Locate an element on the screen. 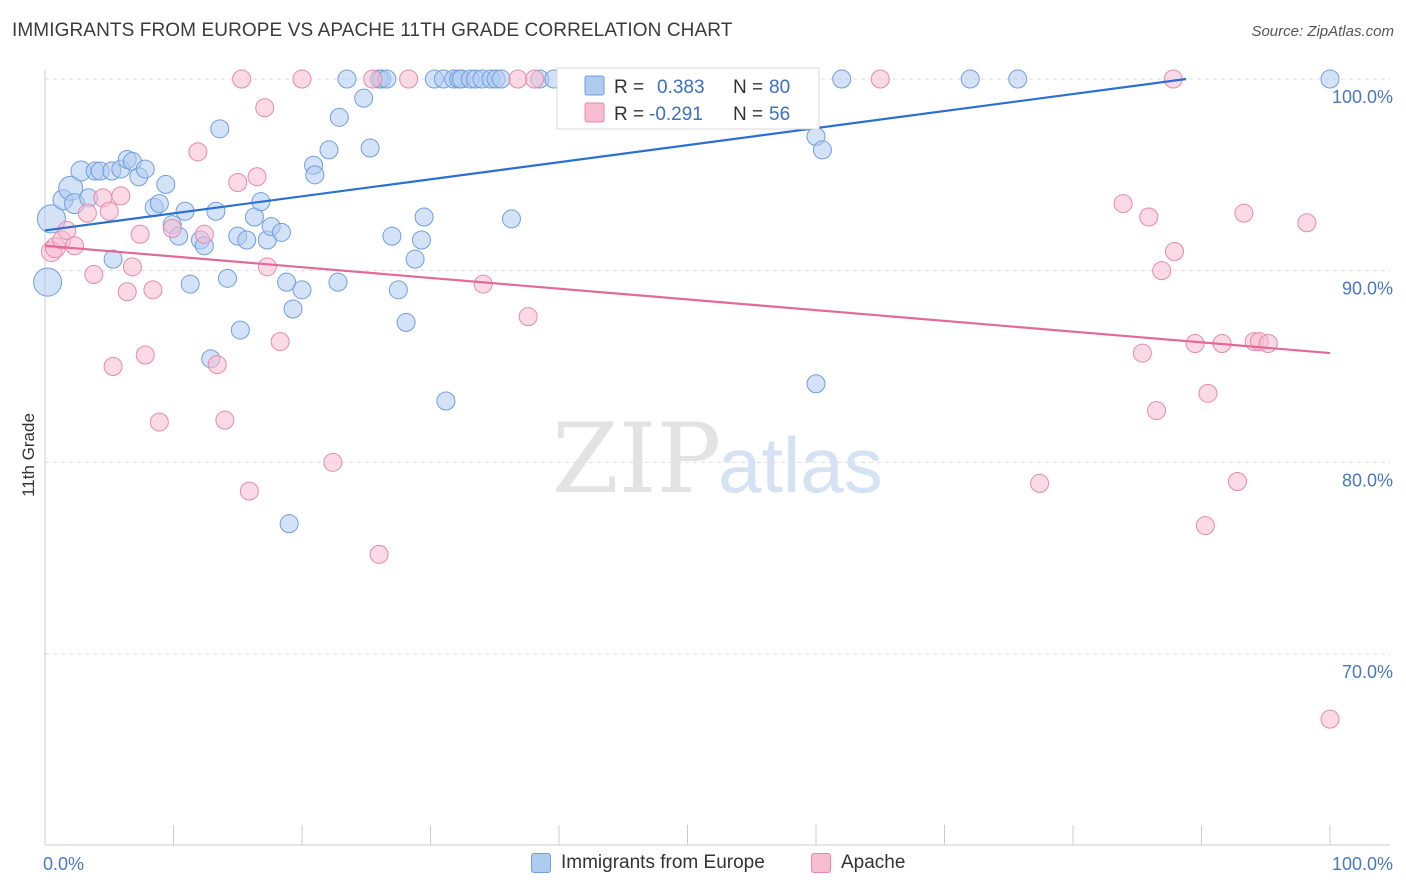  europe-trend-line is located at coordinates (615, 154).